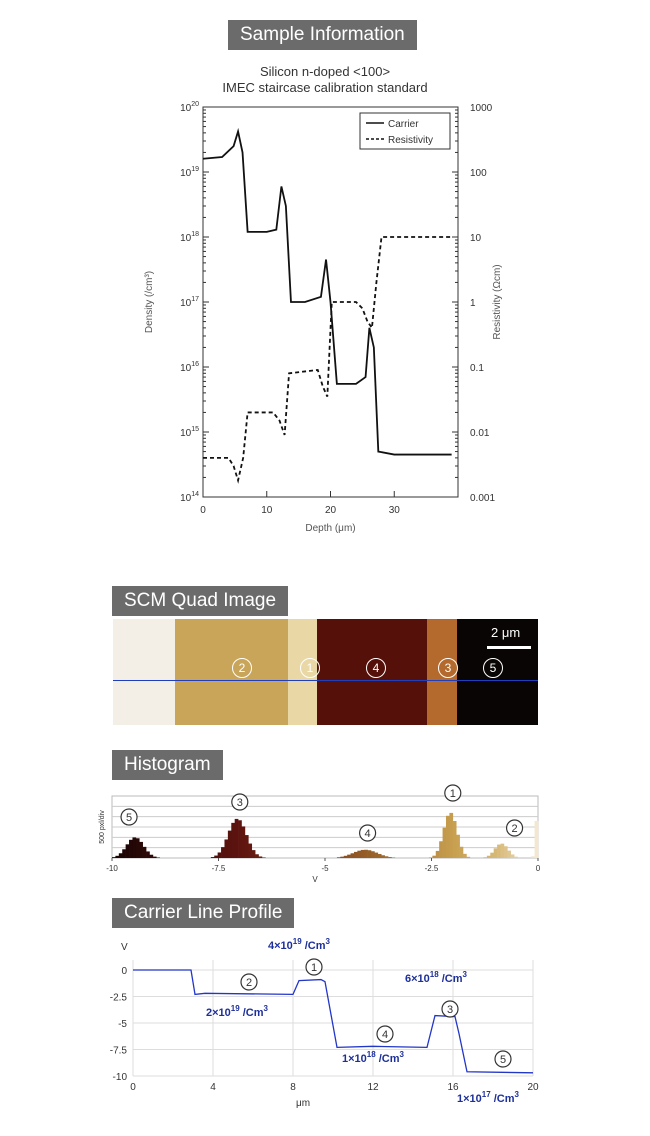  I want to click on profile-marker-label: 1, so click(314, 968).